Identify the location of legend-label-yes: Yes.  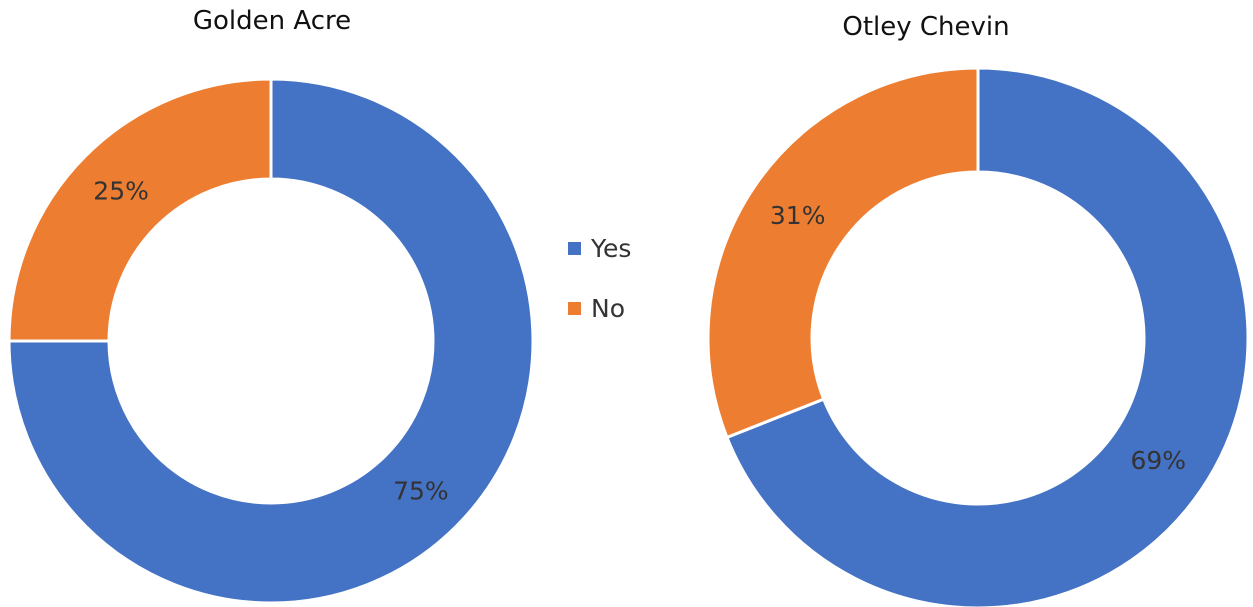
(611, 248).